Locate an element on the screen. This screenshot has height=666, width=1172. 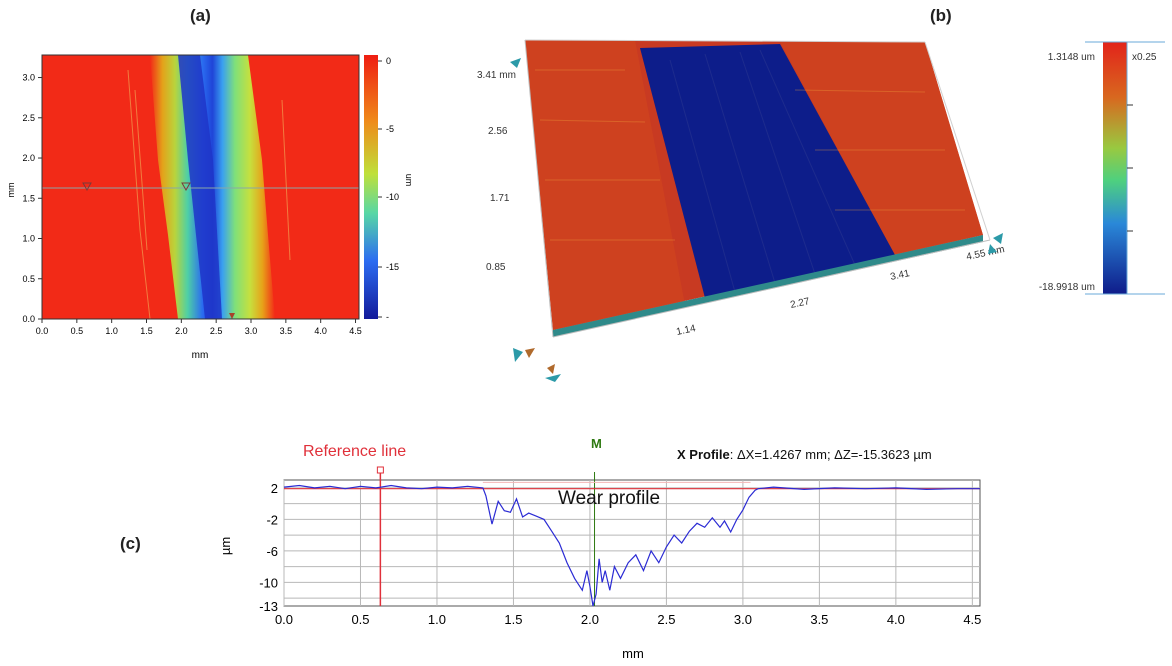
profile-y-tick-label: -6 is located at coordinates (272, 551).